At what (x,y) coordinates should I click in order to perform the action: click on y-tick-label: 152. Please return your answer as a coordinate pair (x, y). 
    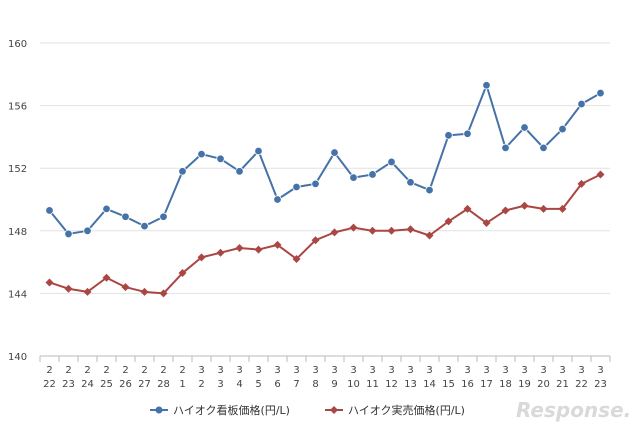
    Looking at the image, I should click on (17, 169).